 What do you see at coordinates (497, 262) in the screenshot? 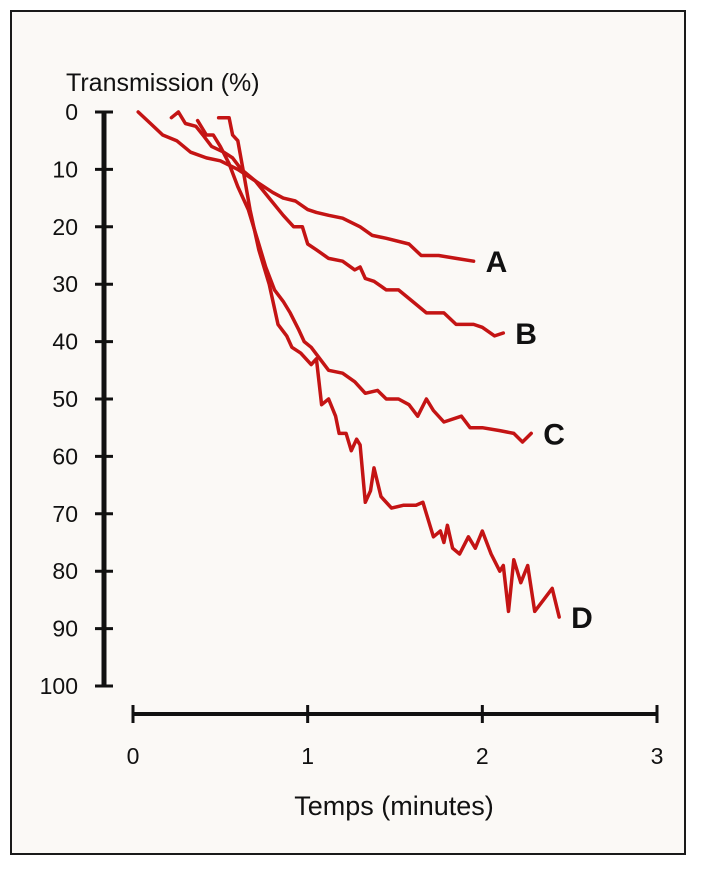
I see `series-label-a: A` at bounding box center [497, 262].